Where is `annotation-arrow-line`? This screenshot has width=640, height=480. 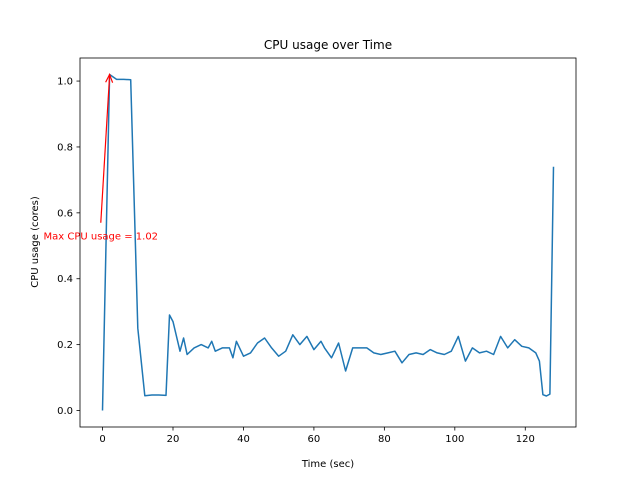 annotation-arrow-line is located at coordinates (105, 149).